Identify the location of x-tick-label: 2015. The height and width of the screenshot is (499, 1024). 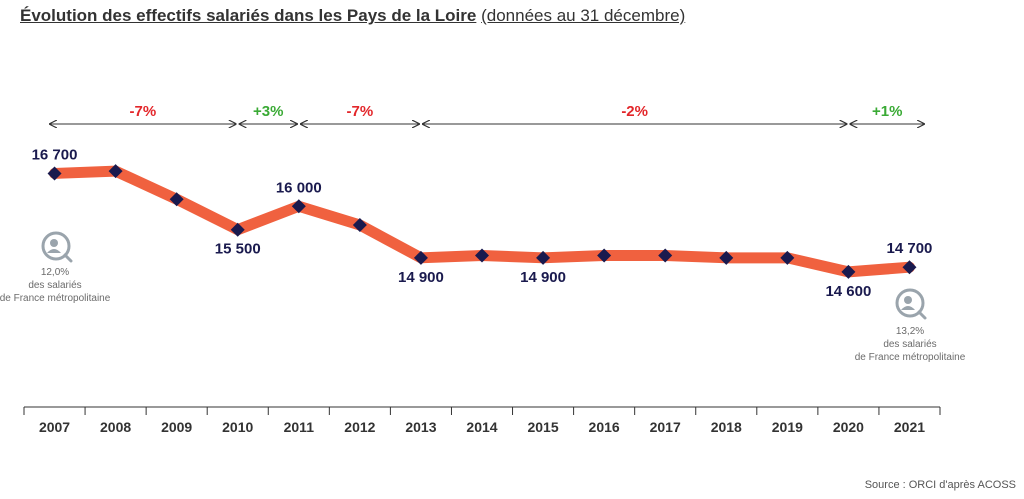
(542, 427).